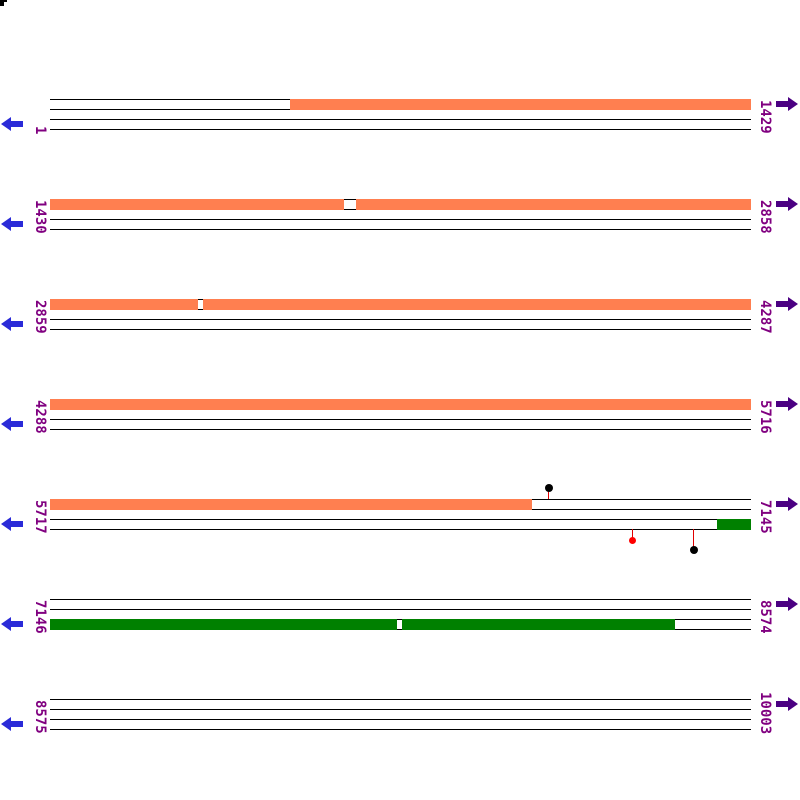 This screenshot has height=800, width=800. I want to click on end-coordinate-label: 10003, so click(765, 691).